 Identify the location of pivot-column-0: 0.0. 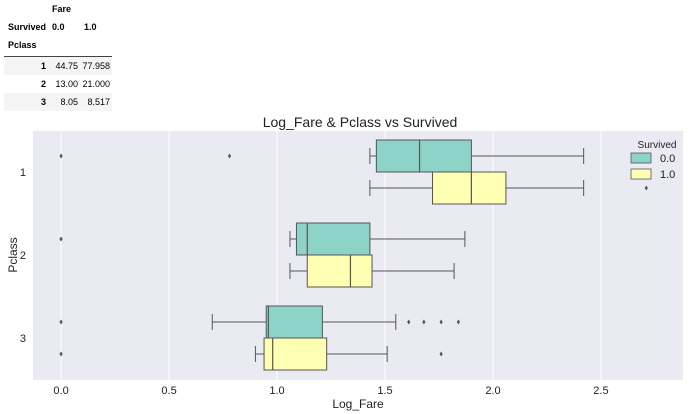
(58, 27).